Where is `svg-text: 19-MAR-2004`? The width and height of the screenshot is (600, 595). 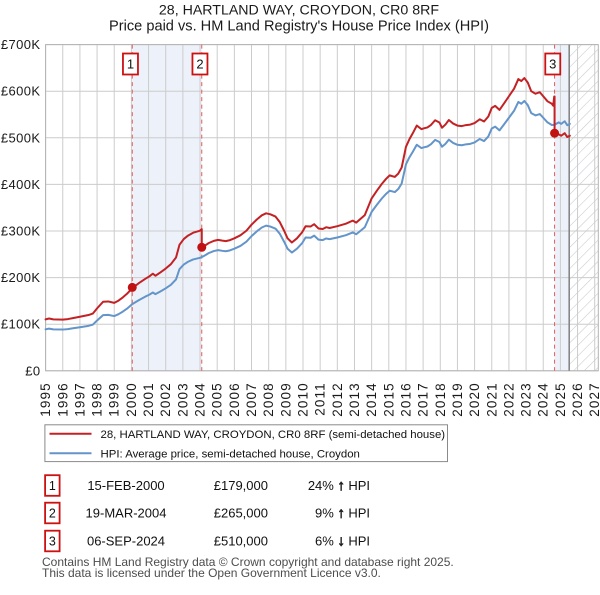
svg-text: 19-MAR-2004 is located at coordinates (126, 512).